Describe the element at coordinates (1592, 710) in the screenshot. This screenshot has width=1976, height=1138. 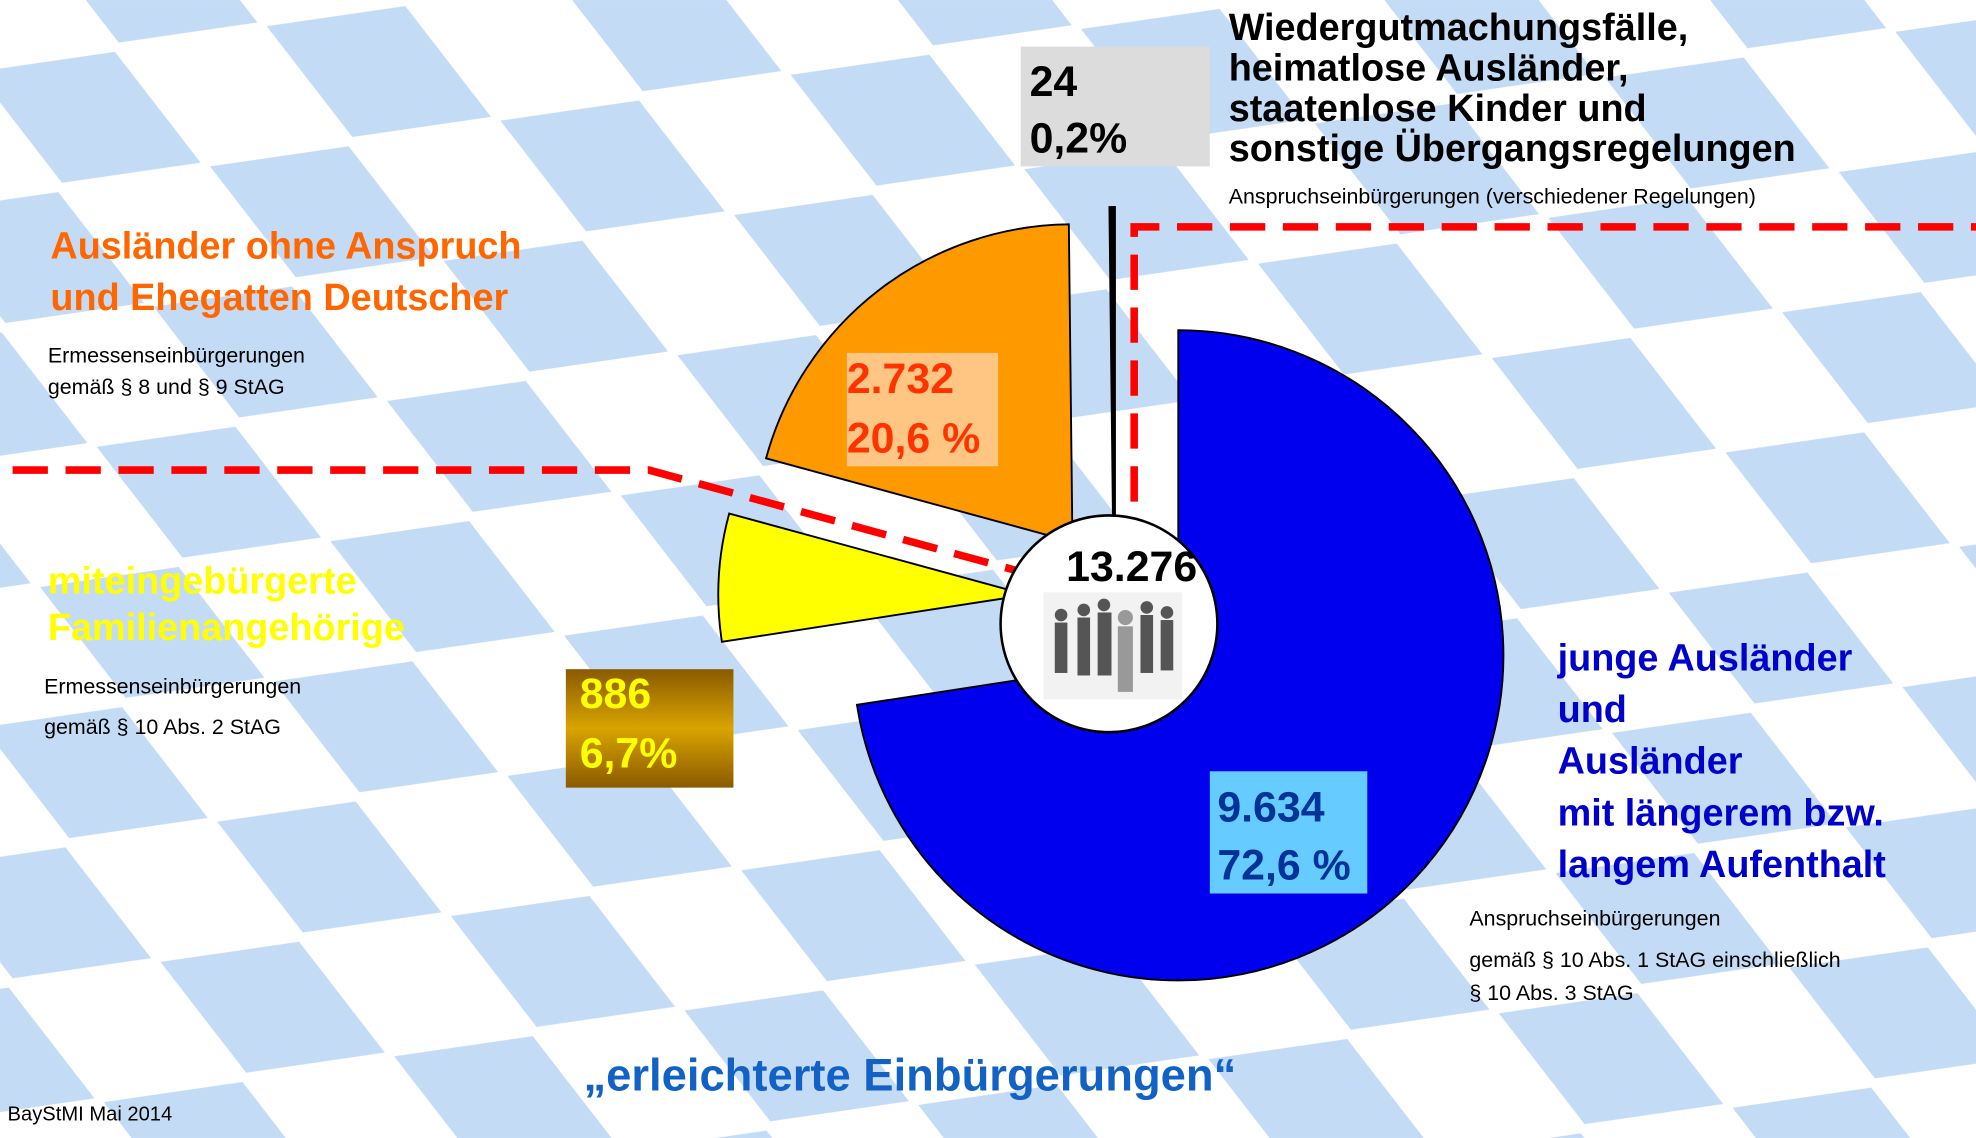
I see `slice-name: und` at that location.